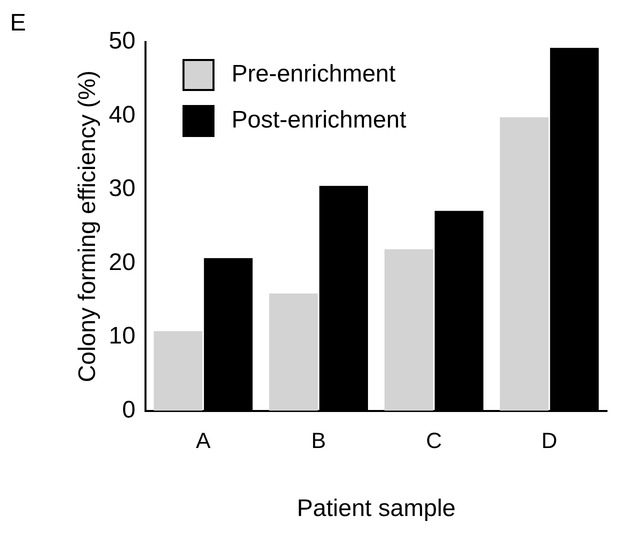  What do you see at coordinates (318, 441) in the screenshot?
I see `x-tick-label: B` at bounding box center [318, 441].